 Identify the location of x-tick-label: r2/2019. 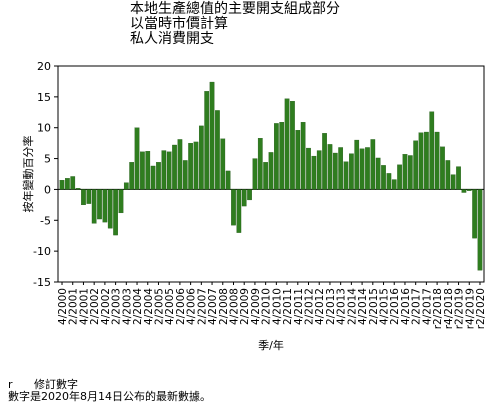
(460, 308).